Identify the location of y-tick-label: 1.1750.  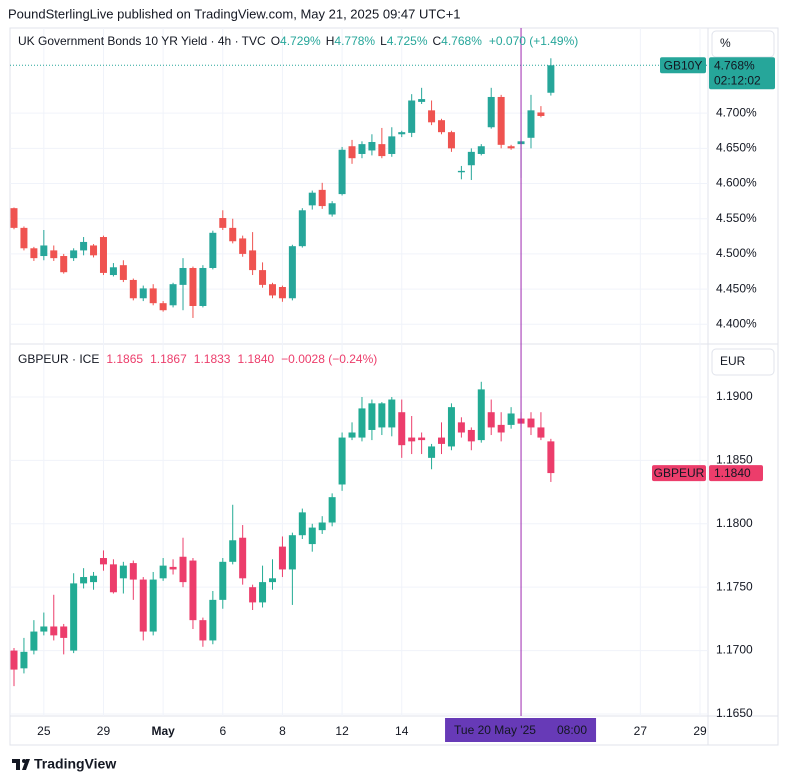
(734, 586).